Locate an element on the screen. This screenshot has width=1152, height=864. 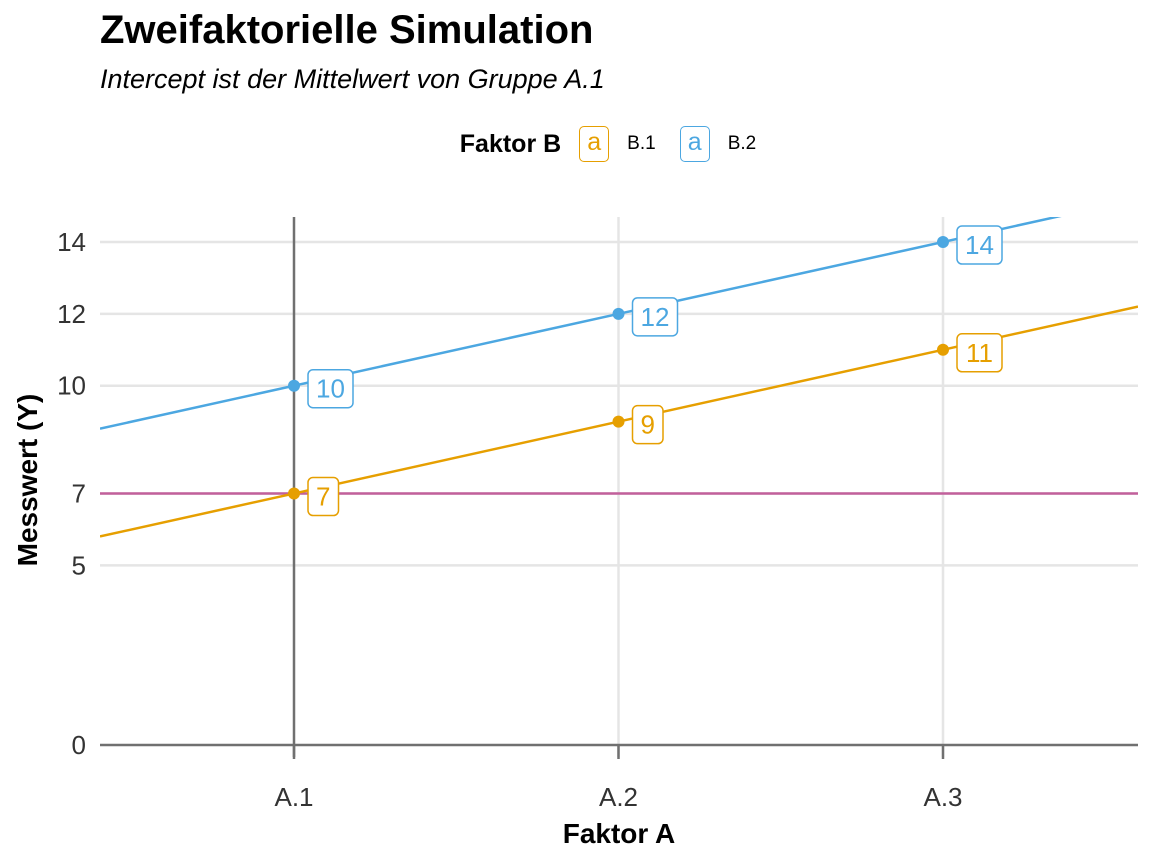
x-tick-label: A.1 is located at coordinates (293, 797).